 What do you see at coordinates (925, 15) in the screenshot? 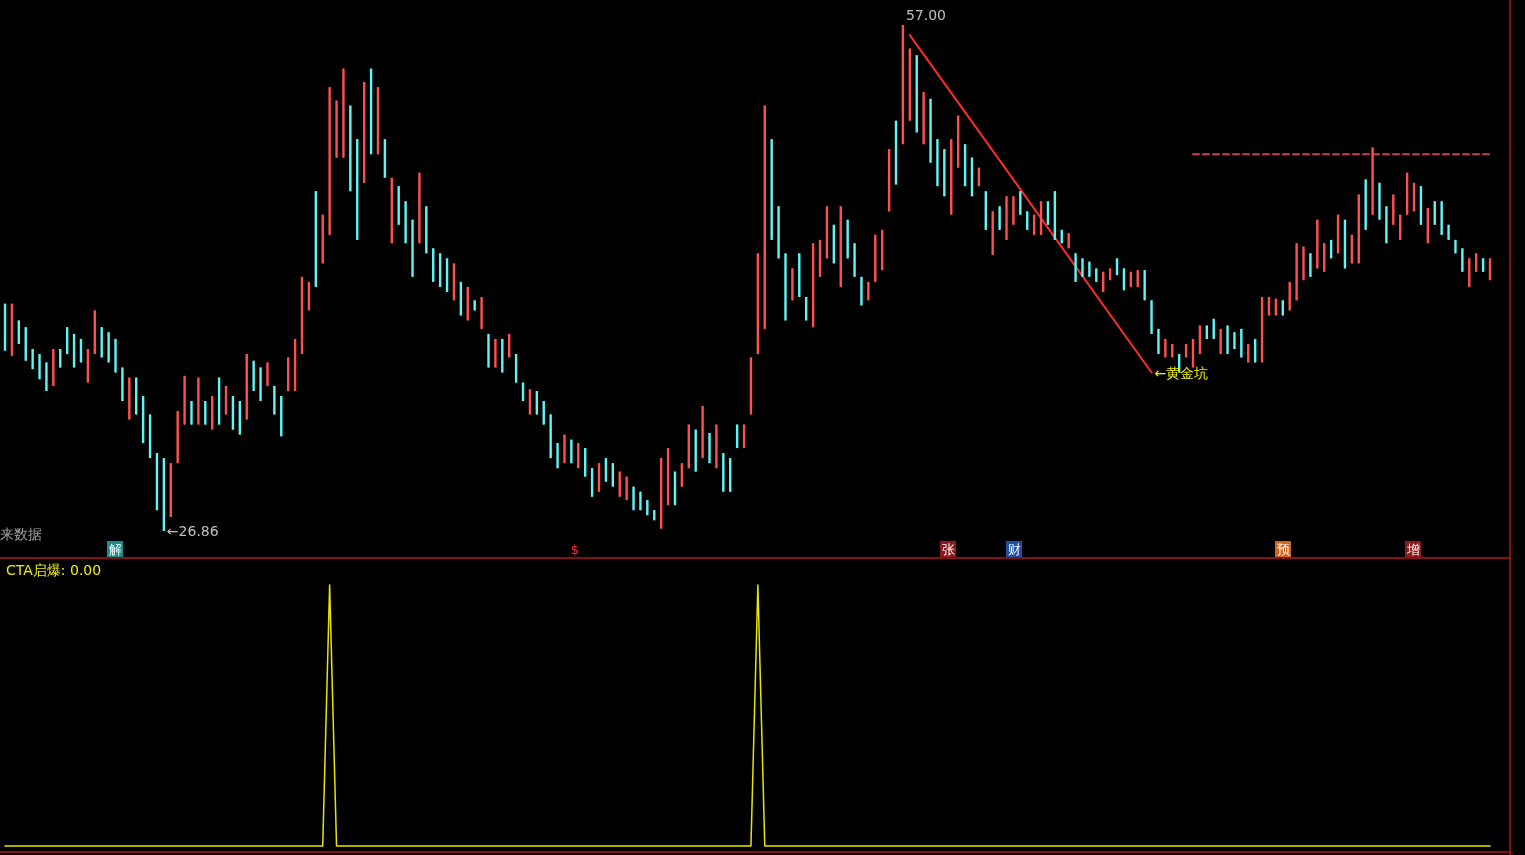
I see `text: 57.00` at bounding box center [925, 15].